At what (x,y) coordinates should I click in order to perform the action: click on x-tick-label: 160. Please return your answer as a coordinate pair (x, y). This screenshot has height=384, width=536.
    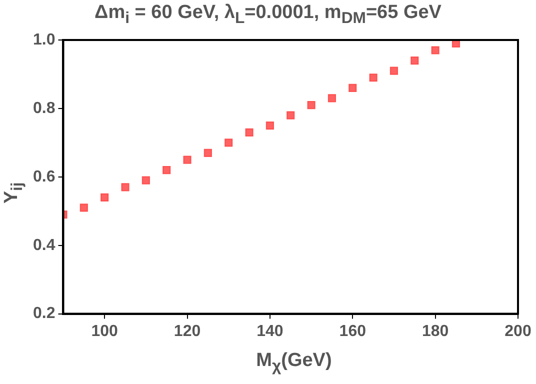
    Looking at the image, I should click on (352, 331).